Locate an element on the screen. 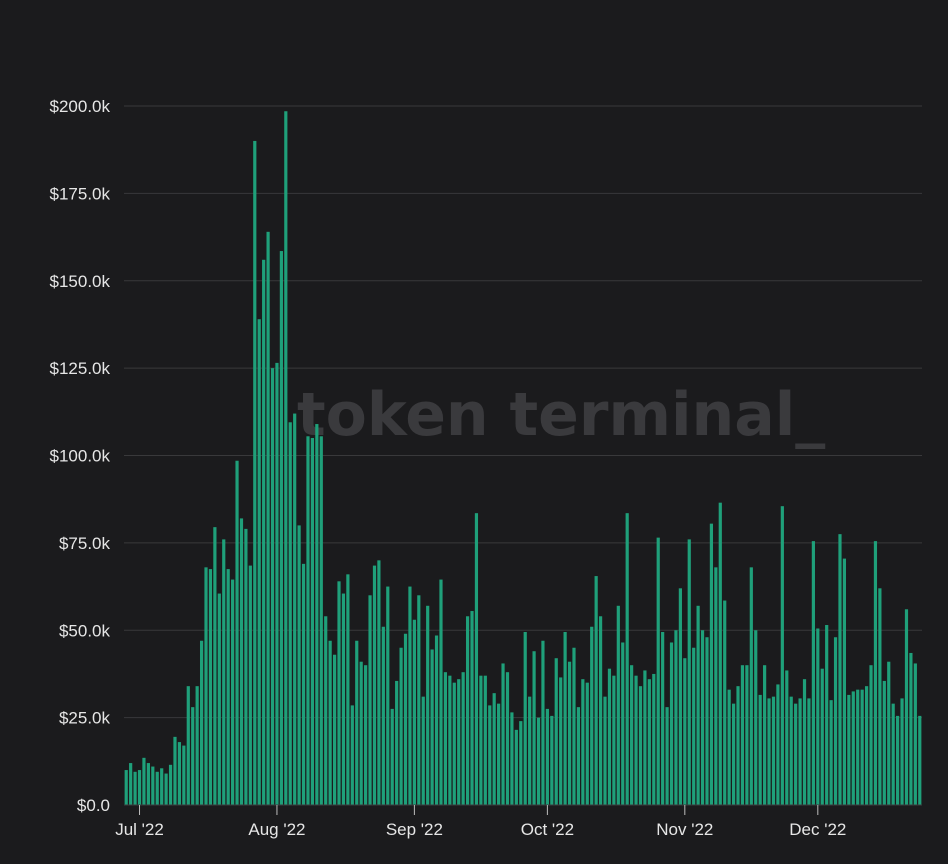 This screenshot has height=864, width=948. y-tick-label: $125.0k is located at coordinates (80, 368).